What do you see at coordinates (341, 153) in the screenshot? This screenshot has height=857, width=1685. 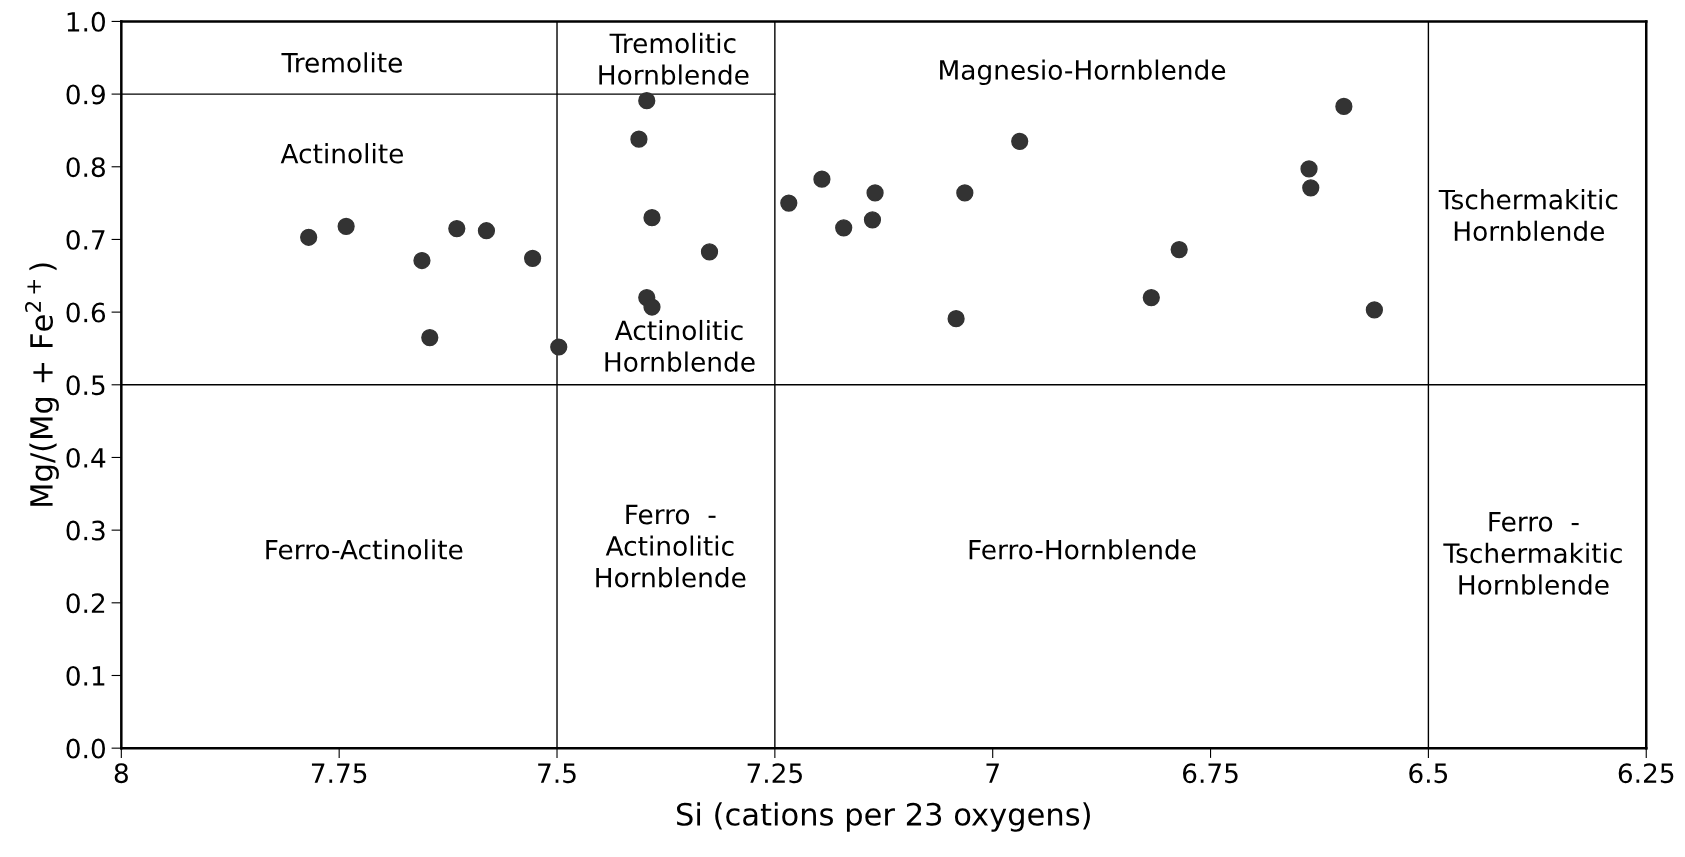 I see `annotation: Actinolite` at bounding box center [341, 153].